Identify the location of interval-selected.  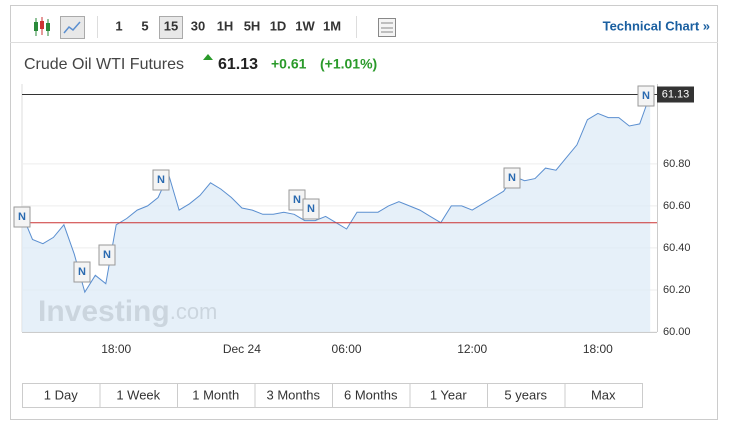
(171, 27).